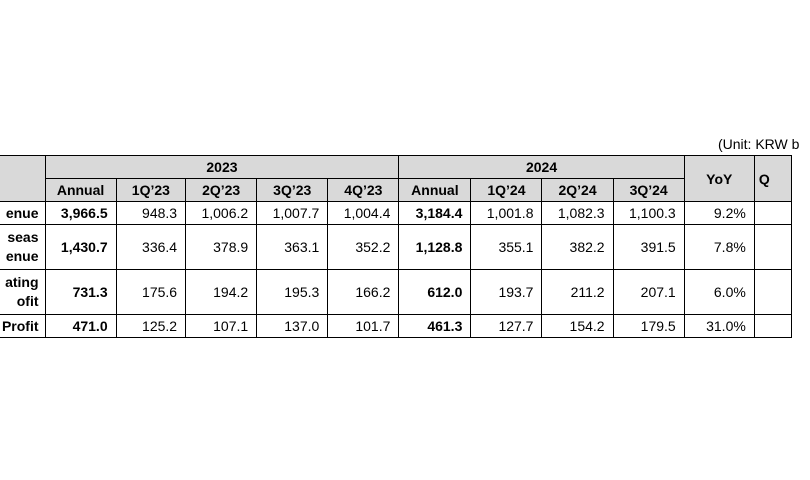 The height and width of the screenshot is (480, 810). I want to click on row-label: Profit, so click(23, 326).